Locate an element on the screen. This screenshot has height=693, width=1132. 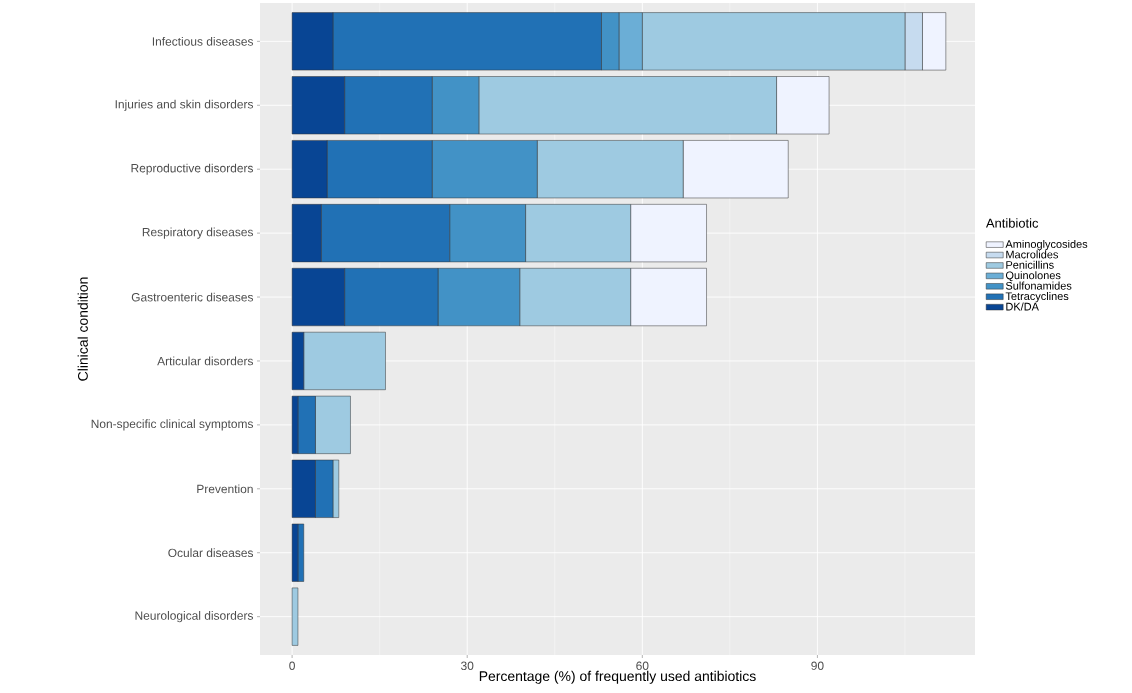
y-tick-label: Gastroenteric diseases is located at coordinates (192, 297).